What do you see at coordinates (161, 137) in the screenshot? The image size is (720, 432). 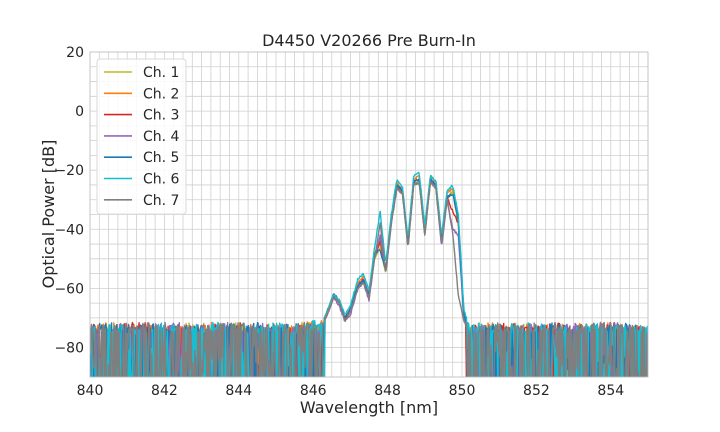 I see `legend-label: Ch. 4` at bounding box center [161, 137].